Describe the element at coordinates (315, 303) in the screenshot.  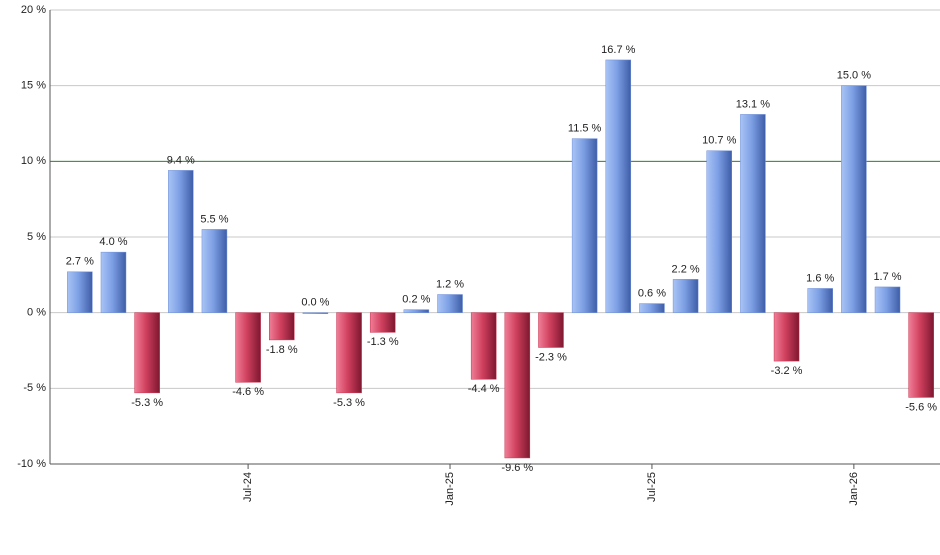
I see `value-label: 0.0 %` at that location.